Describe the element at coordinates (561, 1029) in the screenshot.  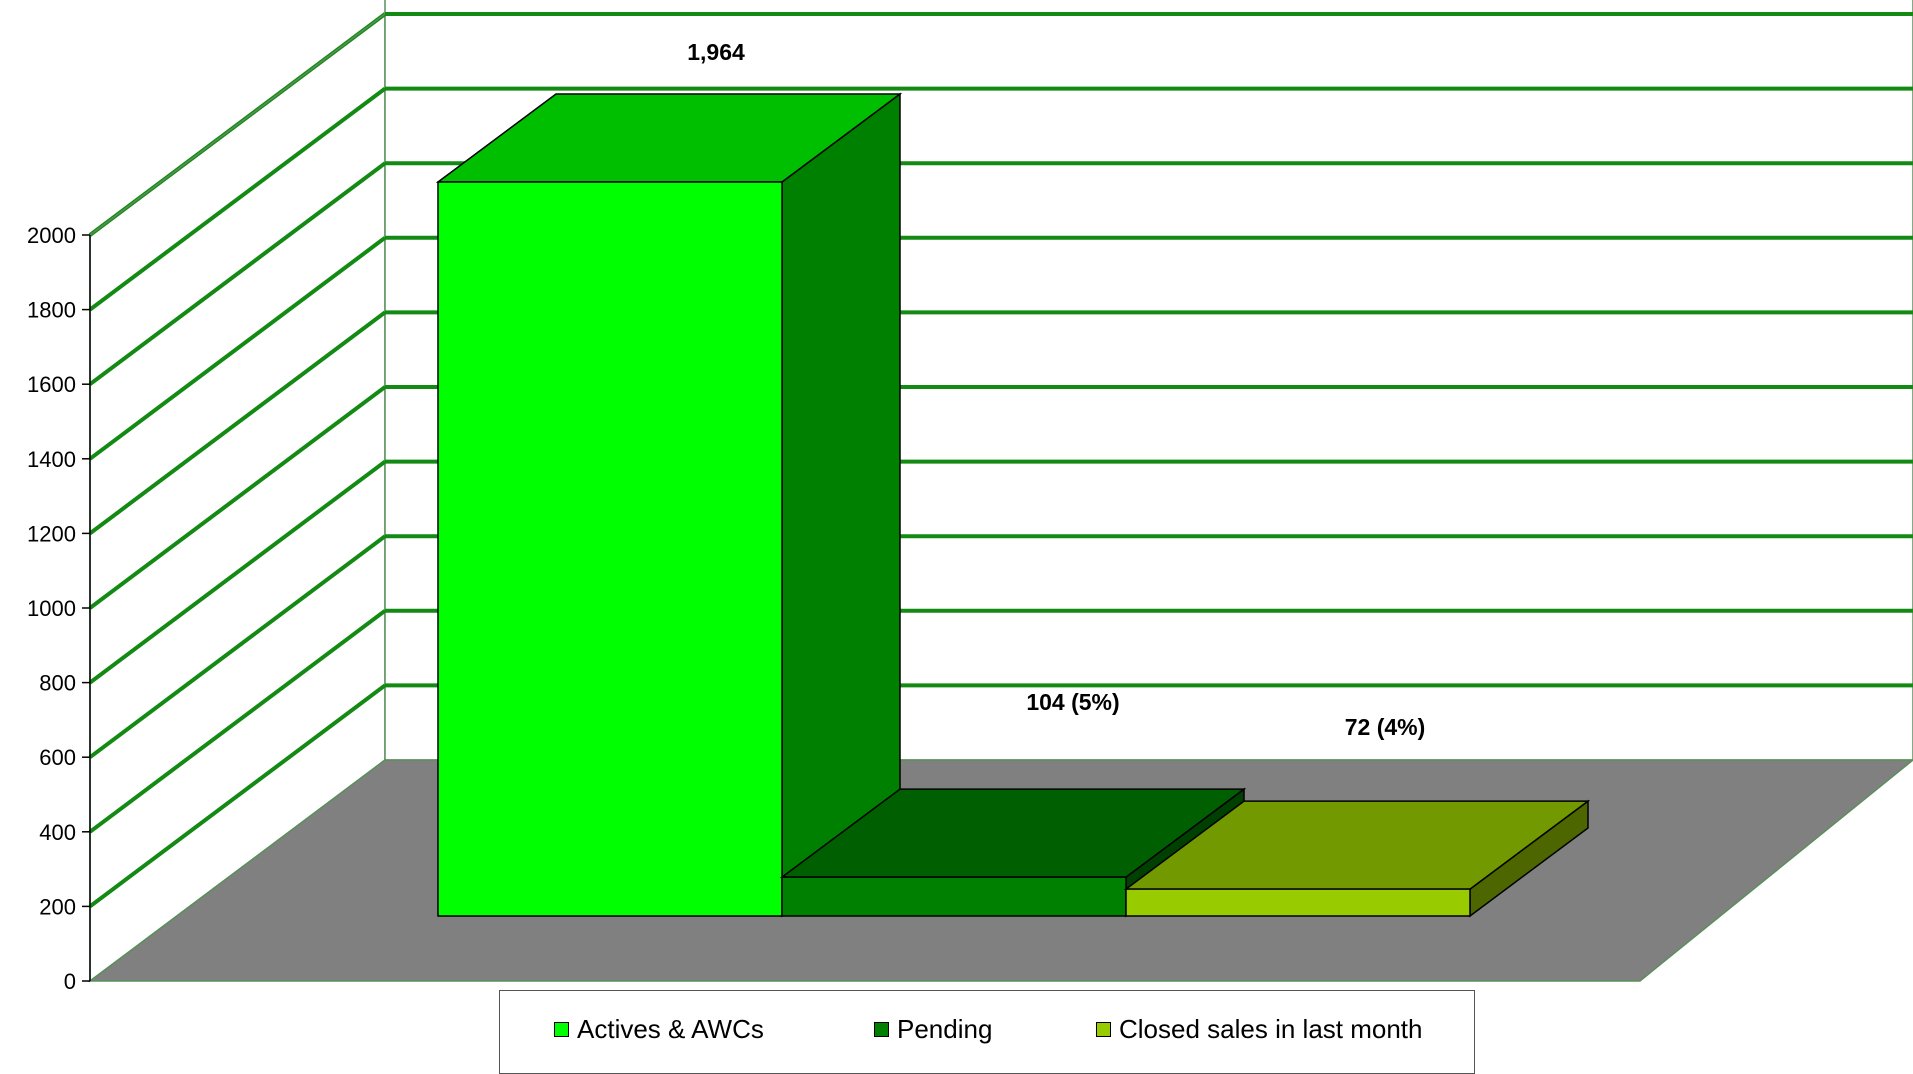
I see `legend-swatch-actives` at that location.